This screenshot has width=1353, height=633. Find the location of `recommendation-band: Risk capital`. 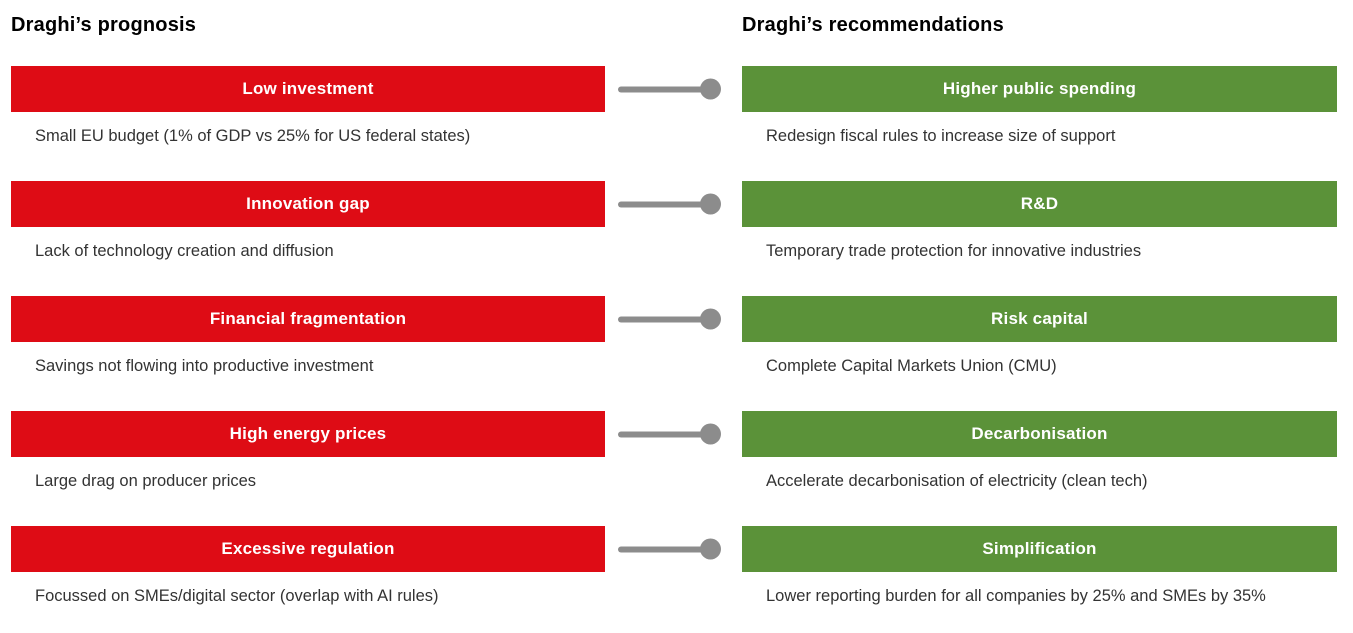

recommendation-band: Risk capital is located at coordinates (1039, 319).